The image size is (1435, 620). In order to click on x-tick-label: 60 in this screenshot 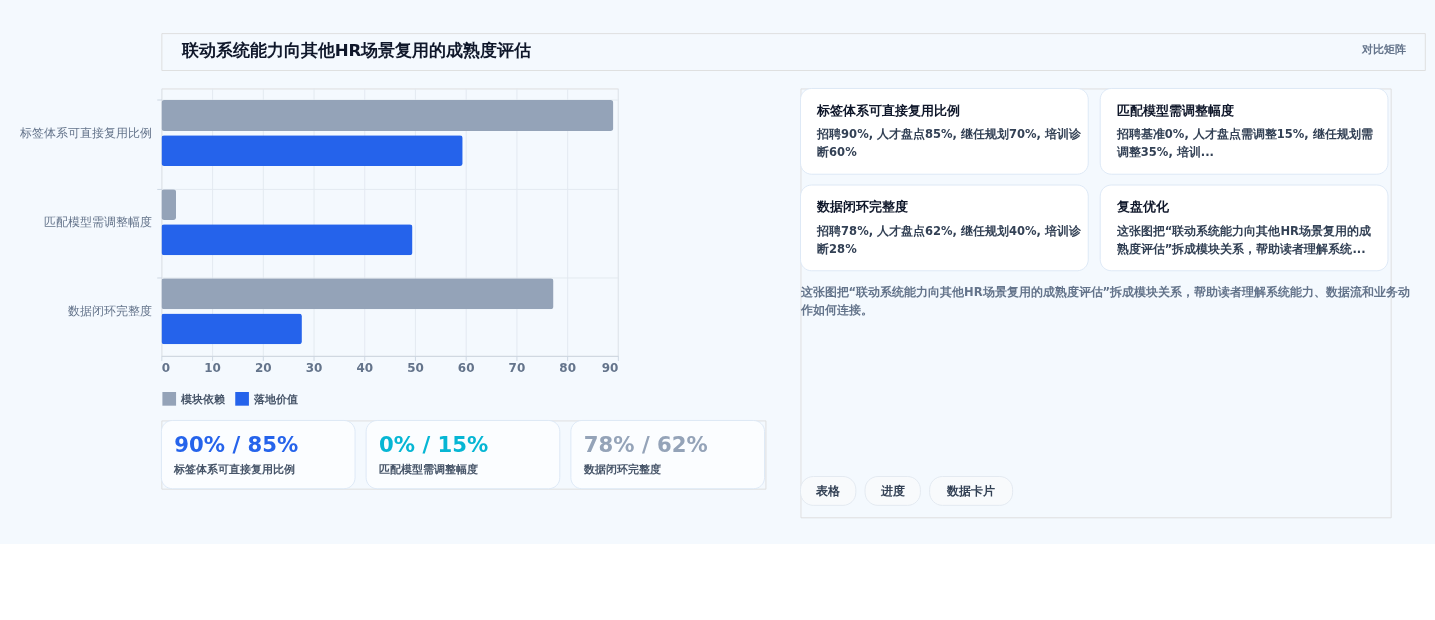, I will do `click(466, 368)`.